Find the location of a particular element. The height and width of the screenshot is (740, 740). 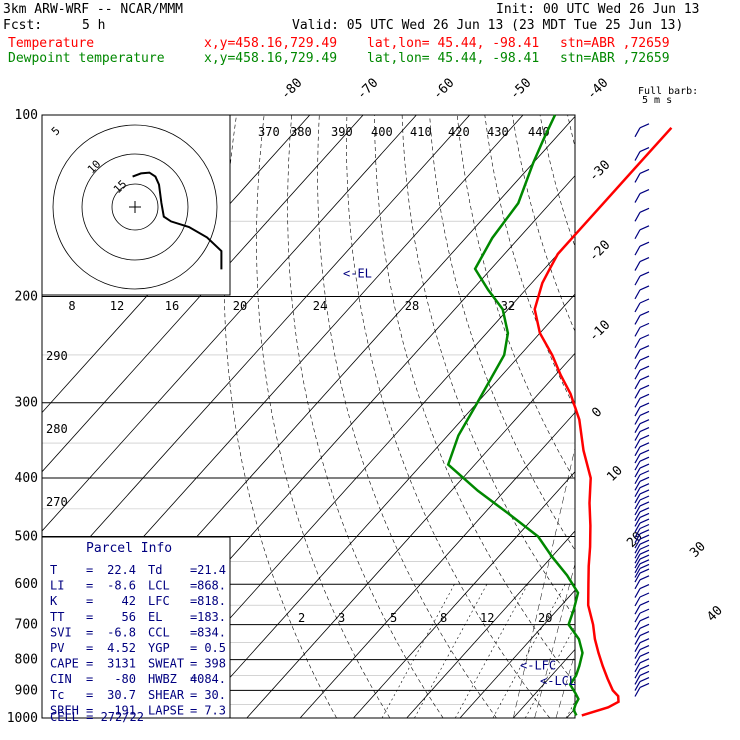

temperature-station: stn=ABR ,72659 is located at coordinates (615, 43).